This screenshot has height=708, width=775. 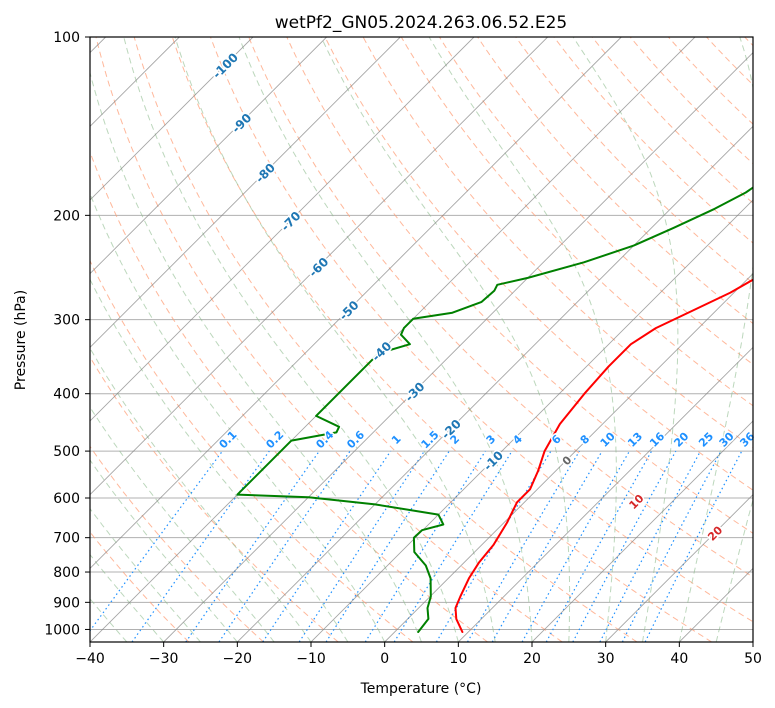 What do you see at coordinates (66, 38) in the screenshot?
I see `y-tick-label: 100` at bounding box center [66, 38].